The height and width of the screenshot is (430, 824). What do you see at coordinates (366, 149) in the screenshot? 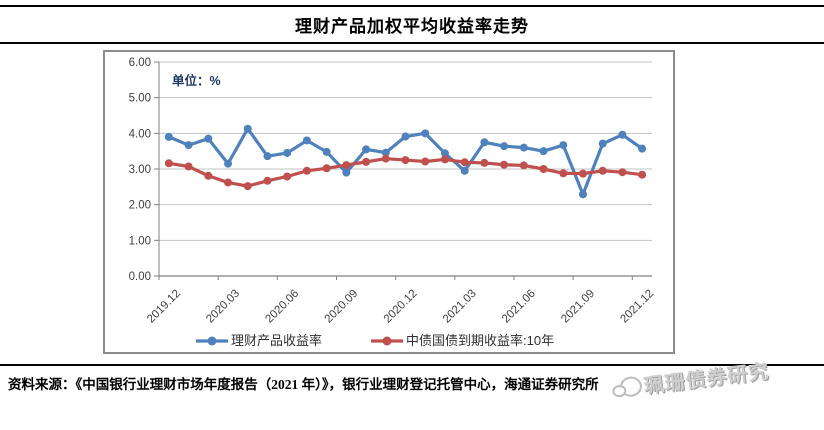
I see `data-point-s0-2020.10` at bounding box center [366, 149].